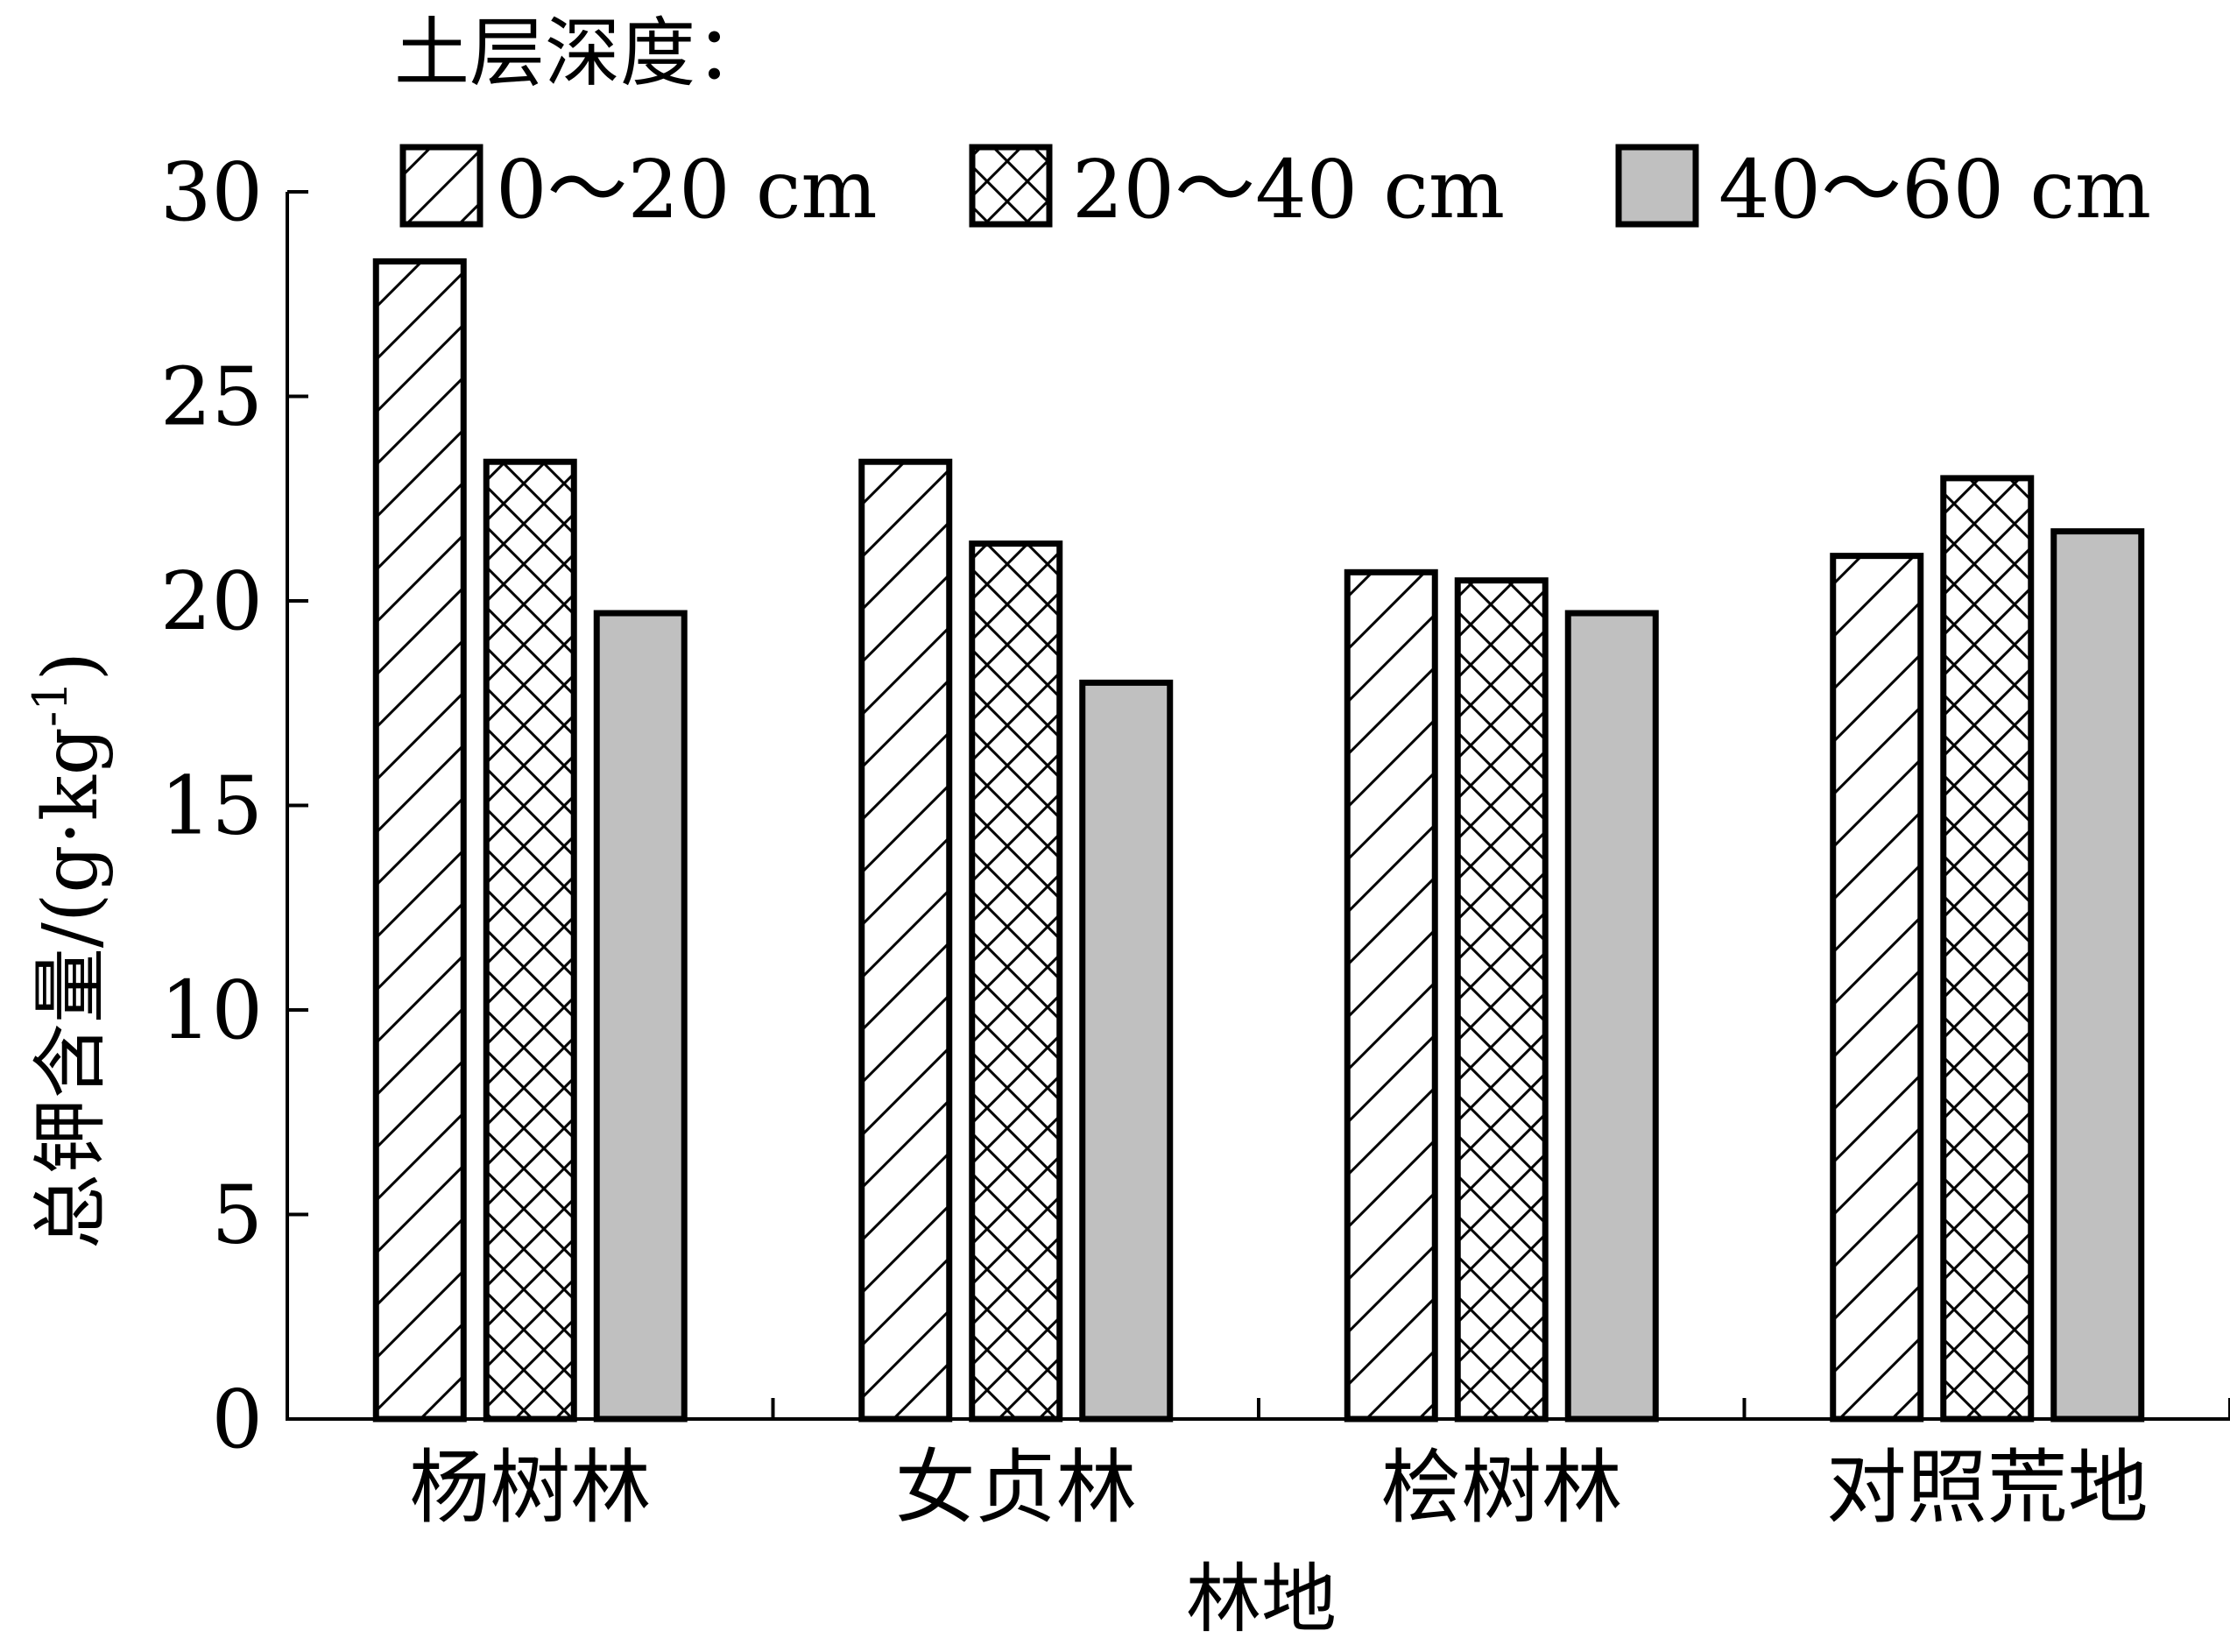 The width and height of the screenshot is (2230, 1652). I want to click on y-tick-label: 15, so click(211, 806).